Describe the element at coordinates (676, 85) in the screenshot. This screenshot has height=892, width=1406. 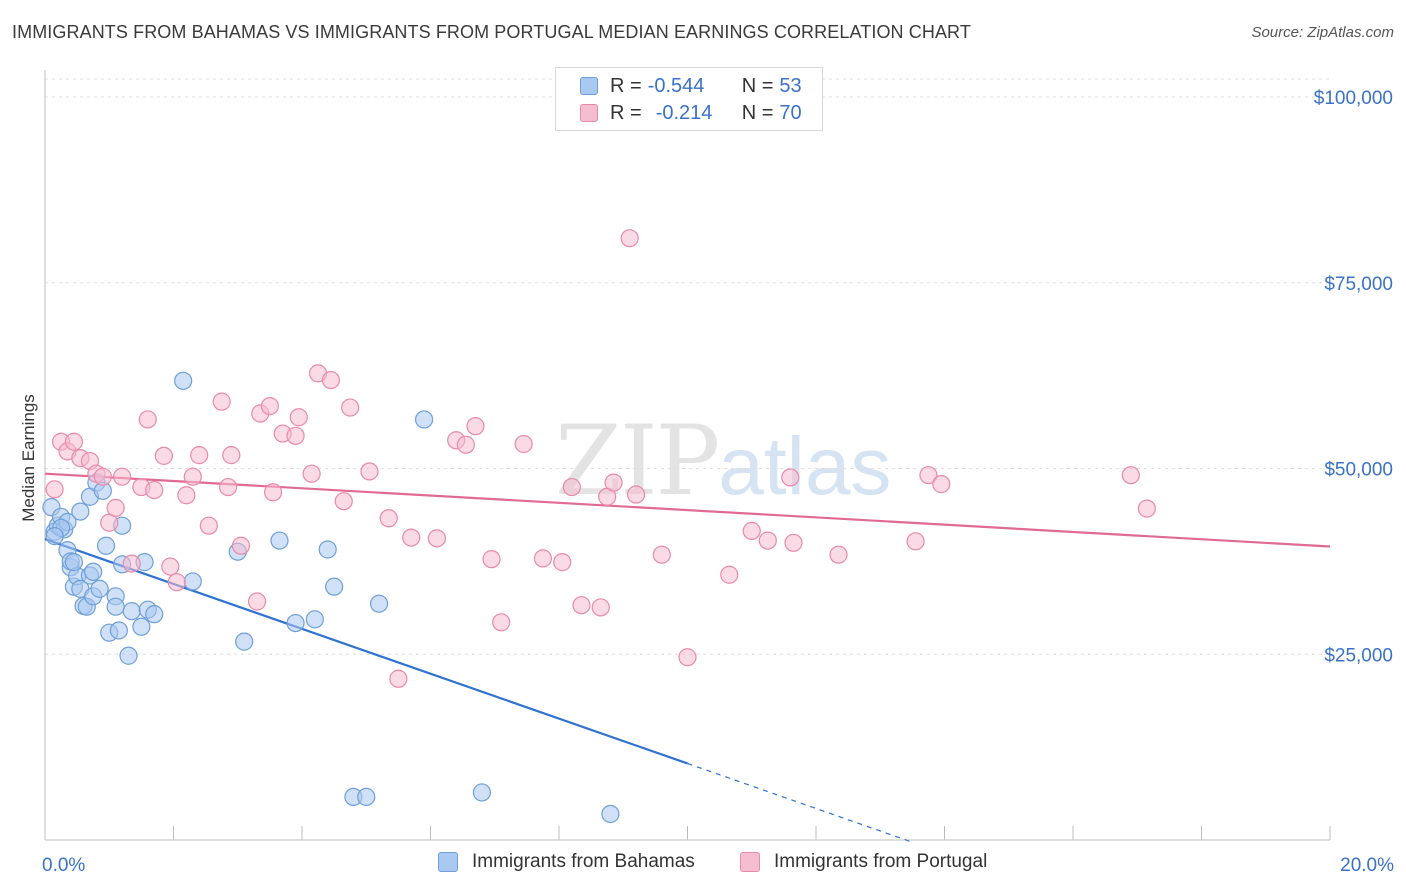
I see `legend-r-value: -0.544` at that location.